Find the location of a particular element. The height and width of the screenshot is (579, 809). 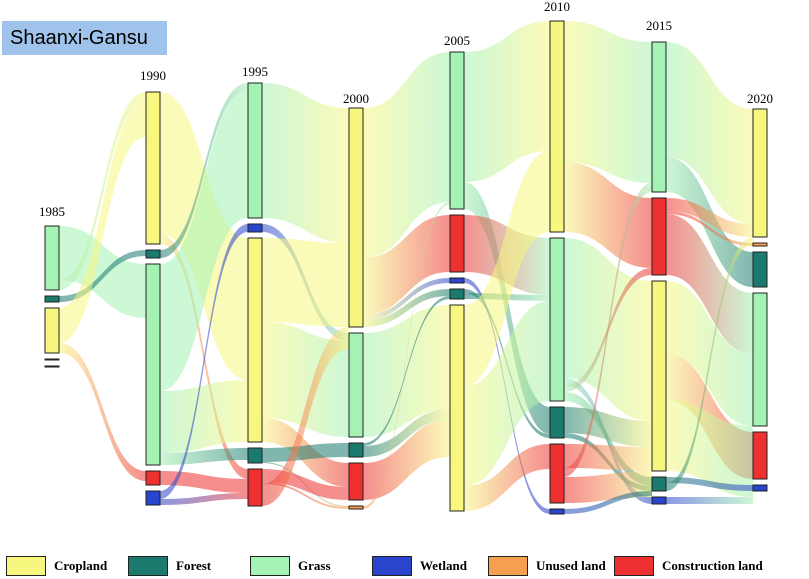

legend-item-wetland: Wetland is located at coordinates (419, 566).